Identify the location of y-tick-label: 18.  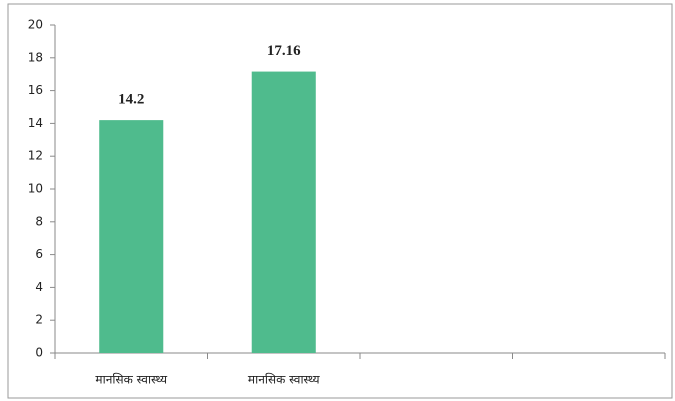
(35, 57).